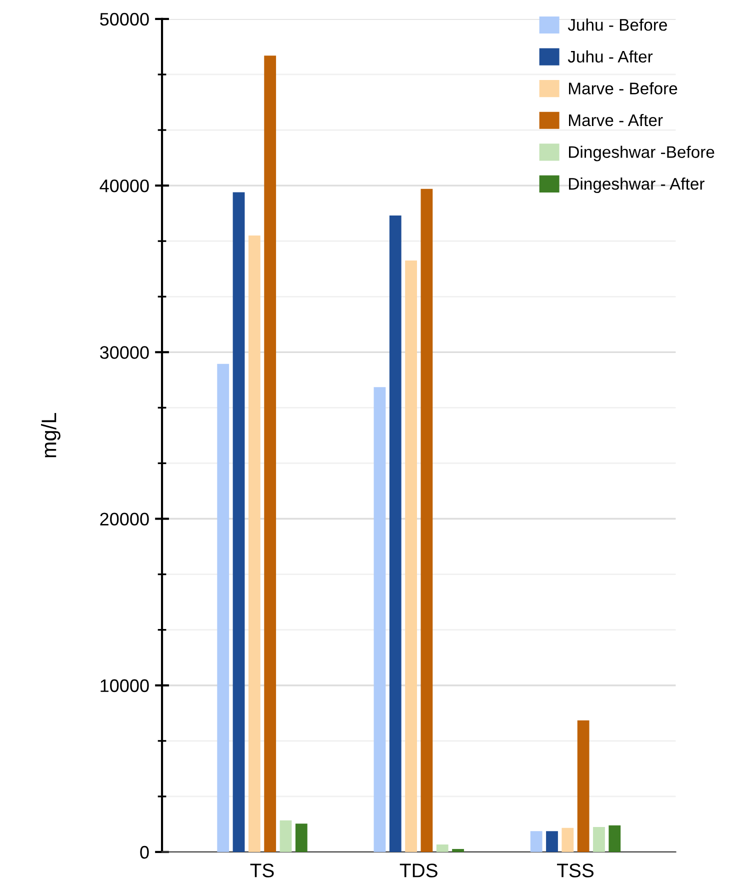  Describe the element at coordinates (124, 519) in the screenshot. I see `y-tick-label: 20000` at that location.